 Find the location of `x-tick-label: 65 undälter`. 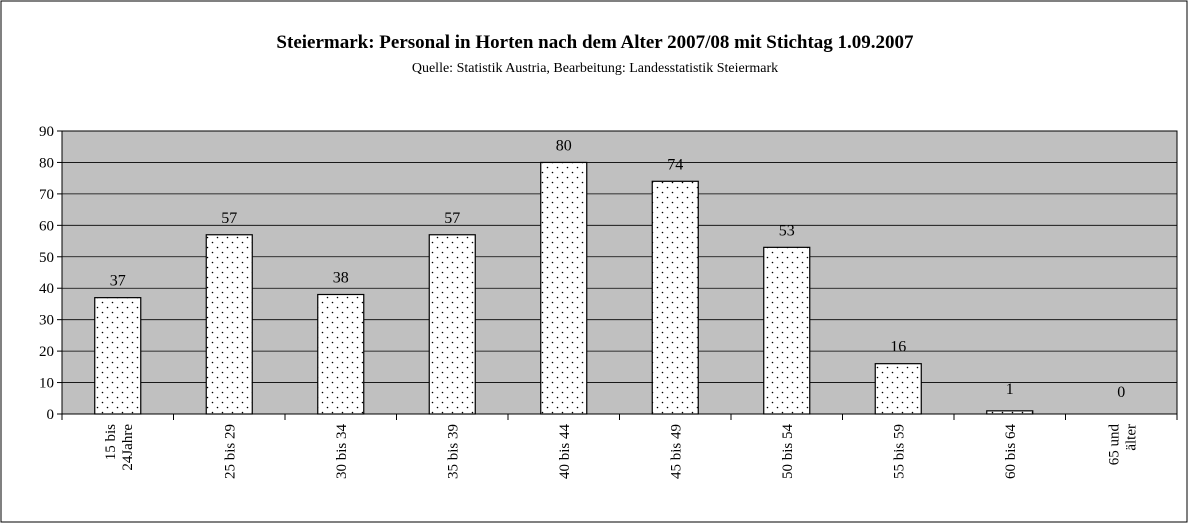

x-tick-label: 65 undälter is located at coordinates (1122, 445).